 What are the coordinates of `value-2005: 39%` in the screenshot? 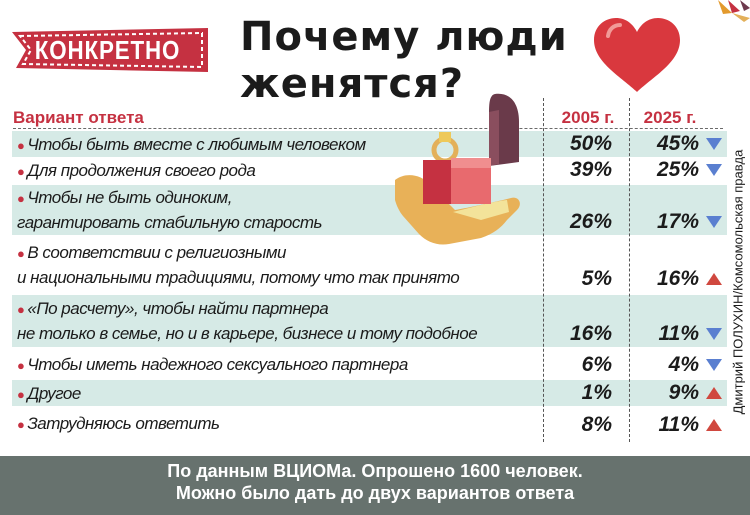 It's located at (590, 169).